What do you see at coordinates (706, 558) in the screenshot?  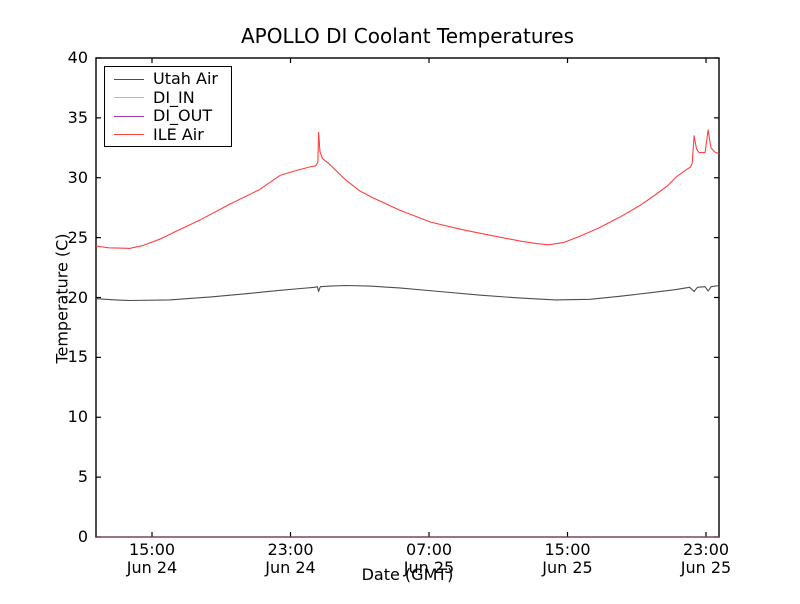 I see `x-tick-label-23-00-jun-25: 23:00 Jun 25` at bounding box center [706, 558].